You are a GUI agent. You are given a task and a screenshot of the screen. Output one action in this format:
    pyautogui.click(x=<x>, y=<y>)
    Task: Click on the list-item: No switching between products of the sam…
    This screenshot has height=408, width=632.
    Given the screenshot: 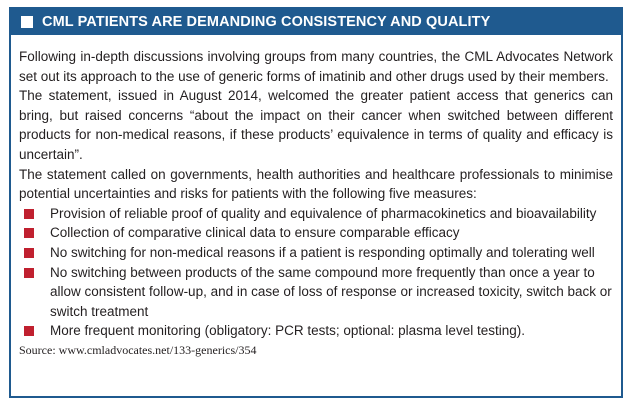 What is the action you would take?
    pyautogui.click(x=316, y=292)
    